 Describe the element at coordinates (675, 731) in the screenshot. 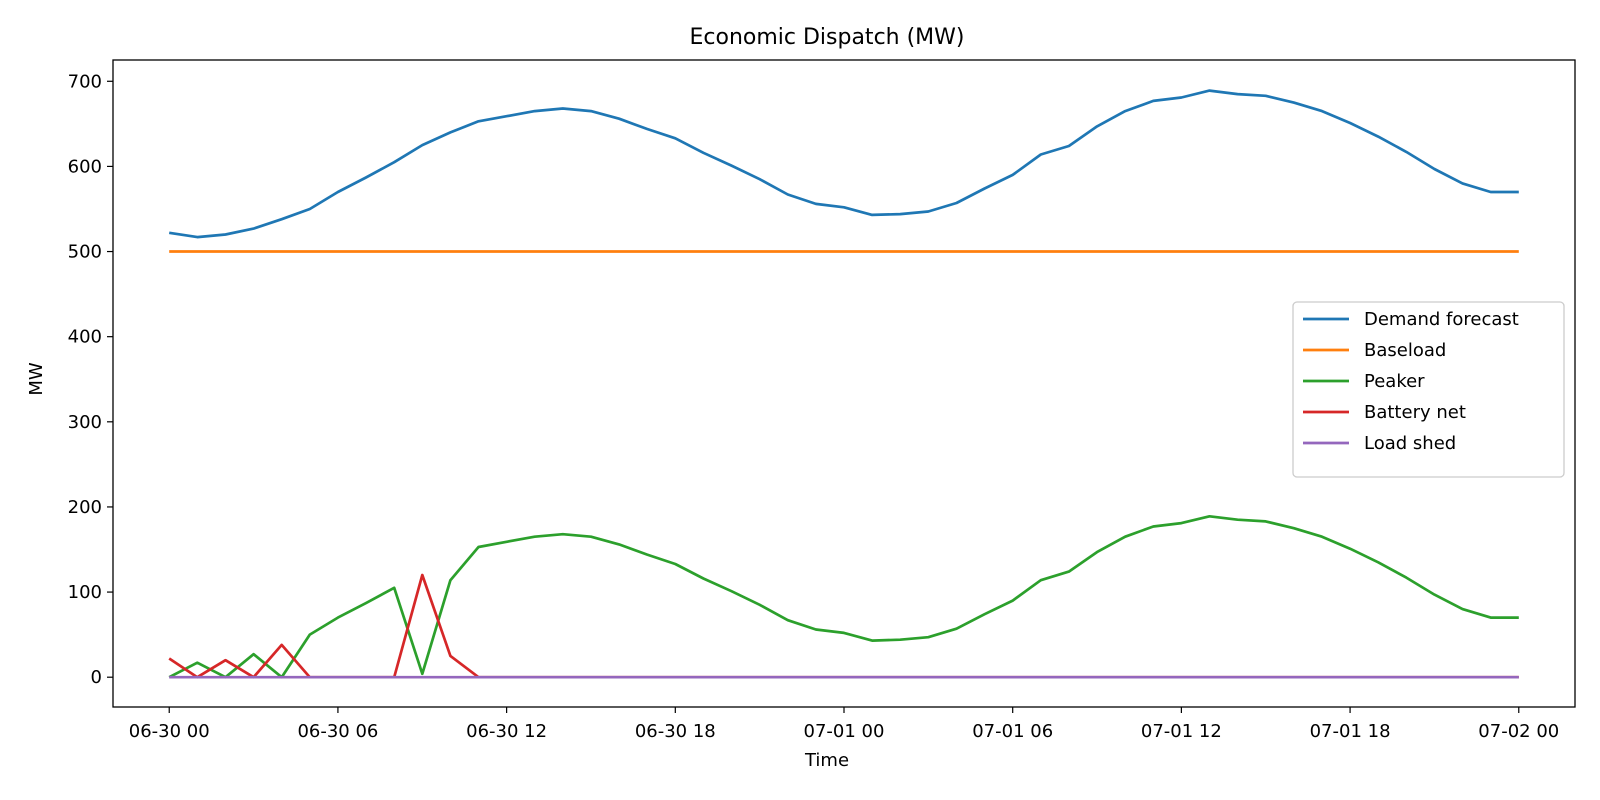

I see `x-tick-label: 06-30 18` at that location.